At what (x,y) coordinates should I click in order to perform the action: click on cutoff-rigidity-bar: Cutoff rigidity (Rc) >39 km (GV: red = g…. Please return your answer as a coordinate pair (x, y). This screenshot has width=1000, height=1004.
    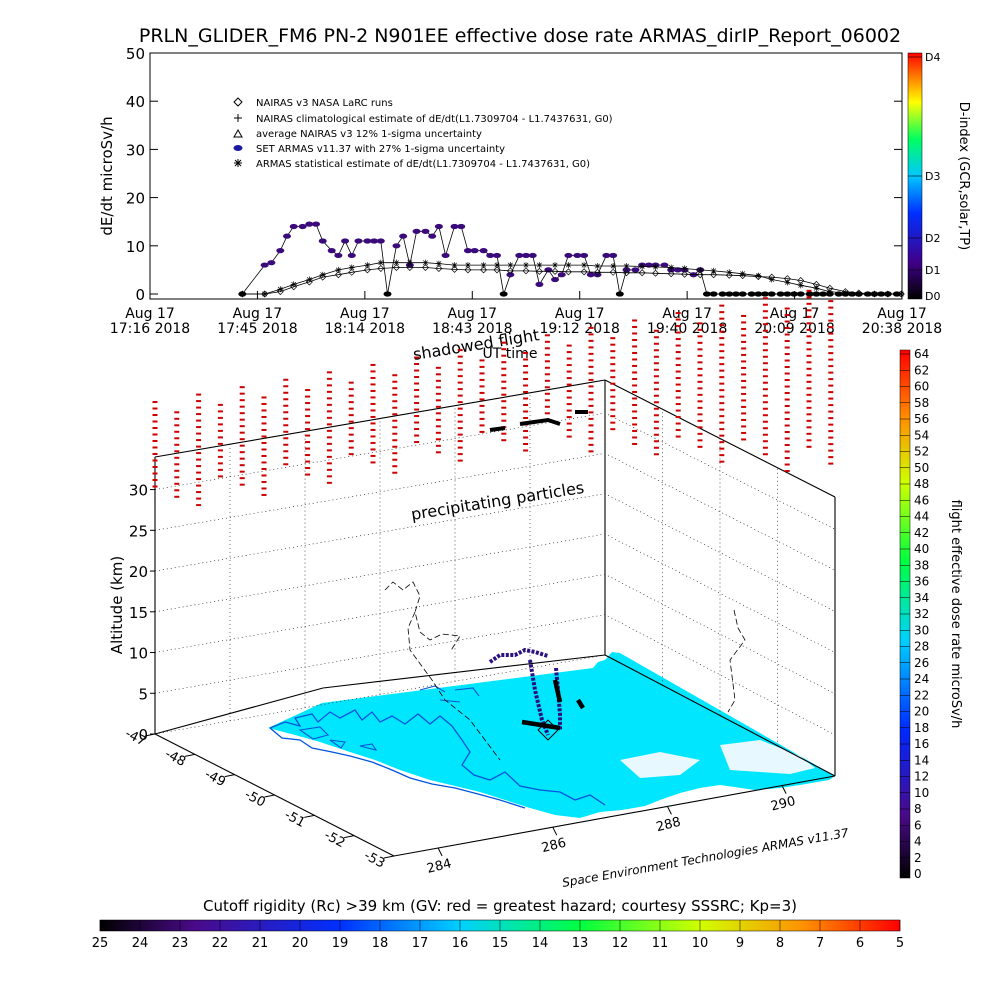
    Looking at the image, I should click on (498, 924).